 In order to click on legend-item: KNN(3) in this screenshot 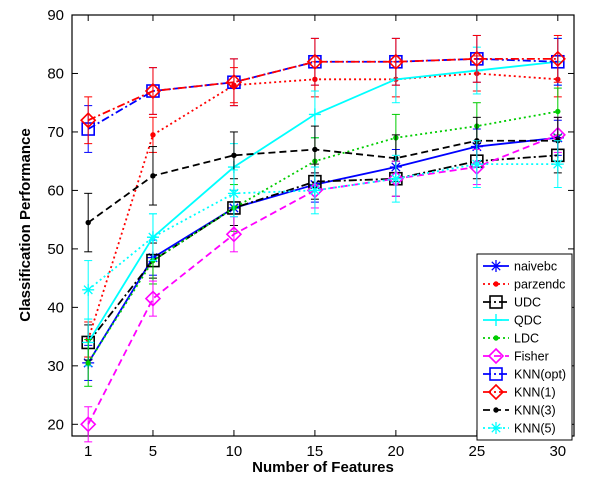, I will do `click(519, 411)`.